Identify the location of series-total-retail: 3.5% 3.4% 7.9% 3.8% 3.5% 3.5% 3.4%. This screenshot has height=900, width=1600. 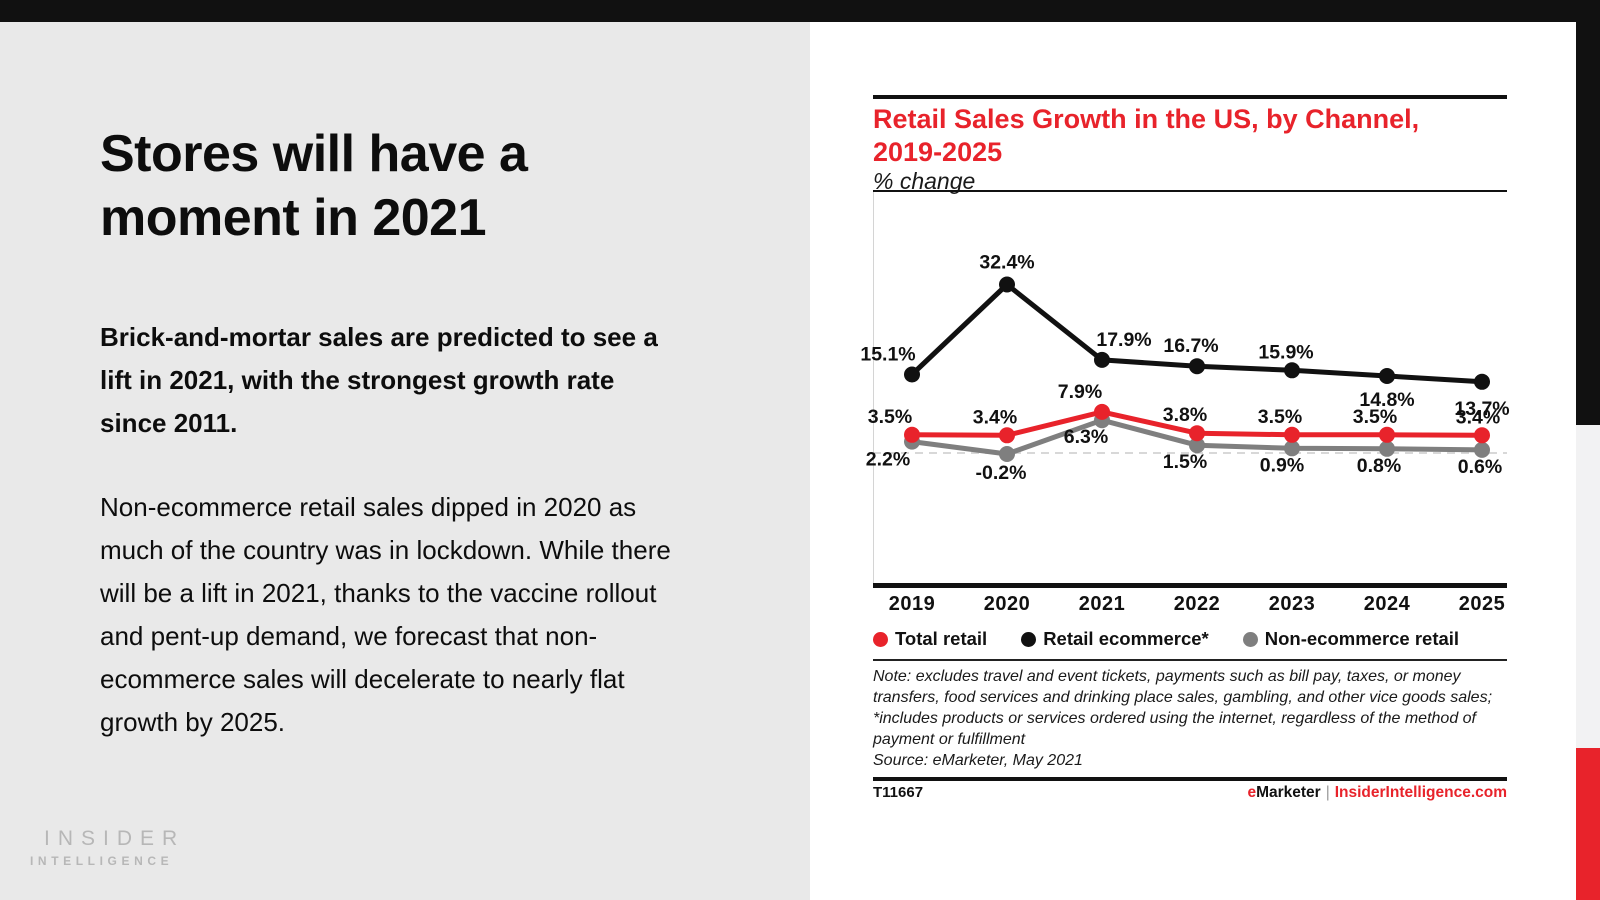
(1184, 412).